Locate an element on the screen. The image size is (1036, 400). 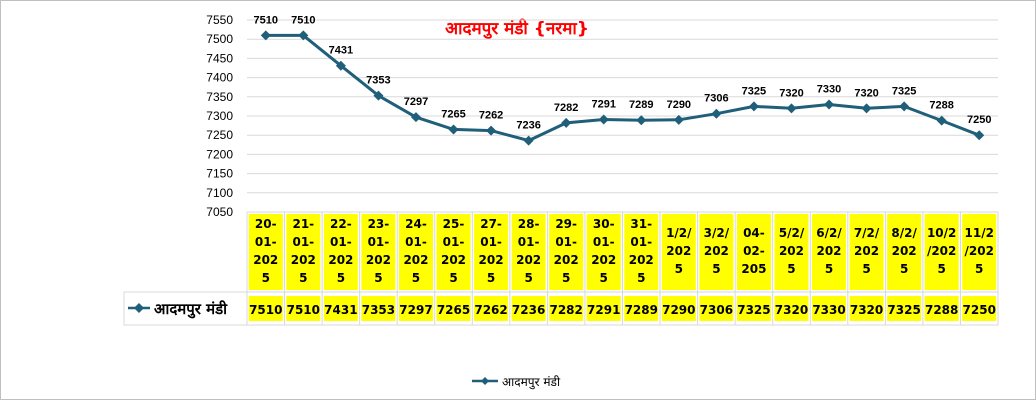
category-label: 27-01-202 5 is located at coordinates (491, 251).